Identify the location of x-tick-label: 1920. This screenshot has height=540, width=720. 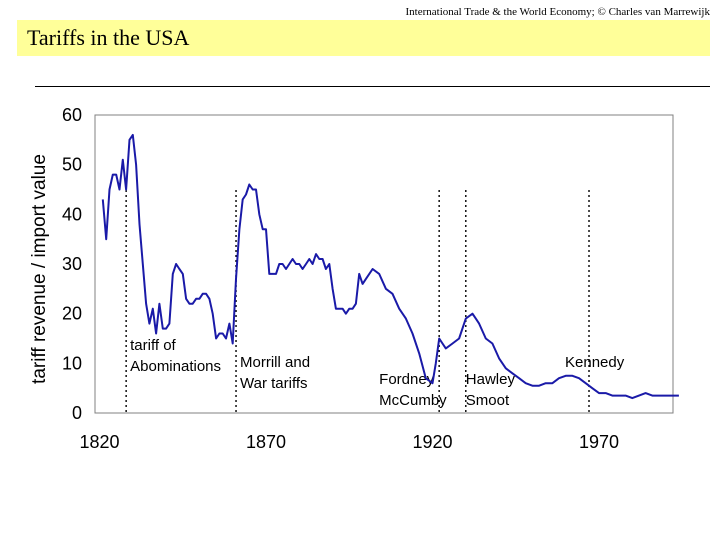
(432, 442).